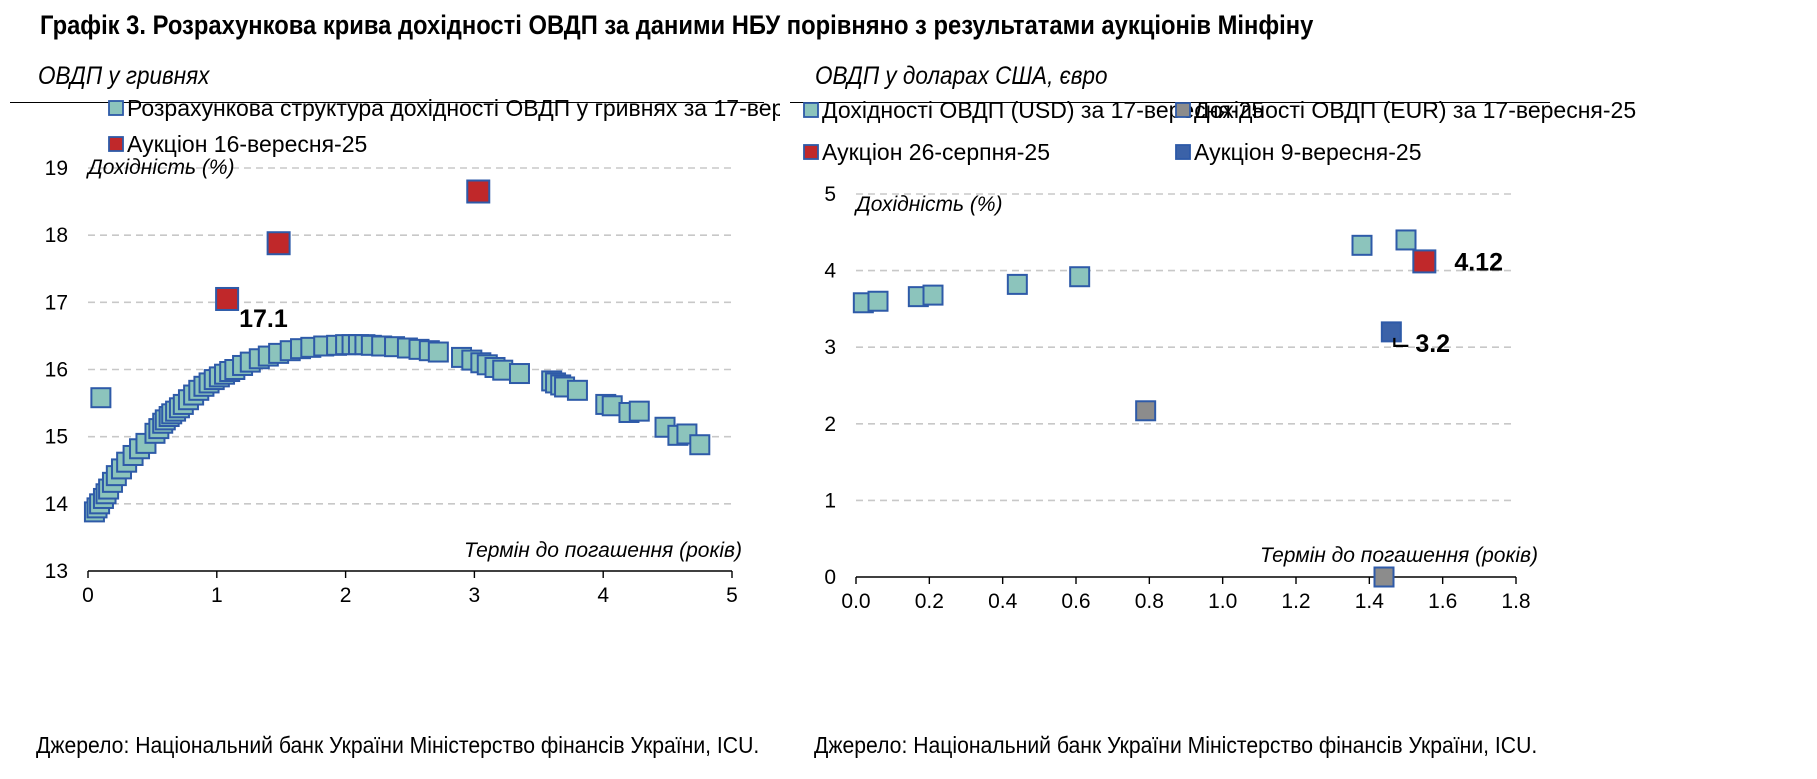  What do you see at coordinates (603, 595) in the screenshot?
I see `x-tick-label: 4` at bounding box center [603, 595].